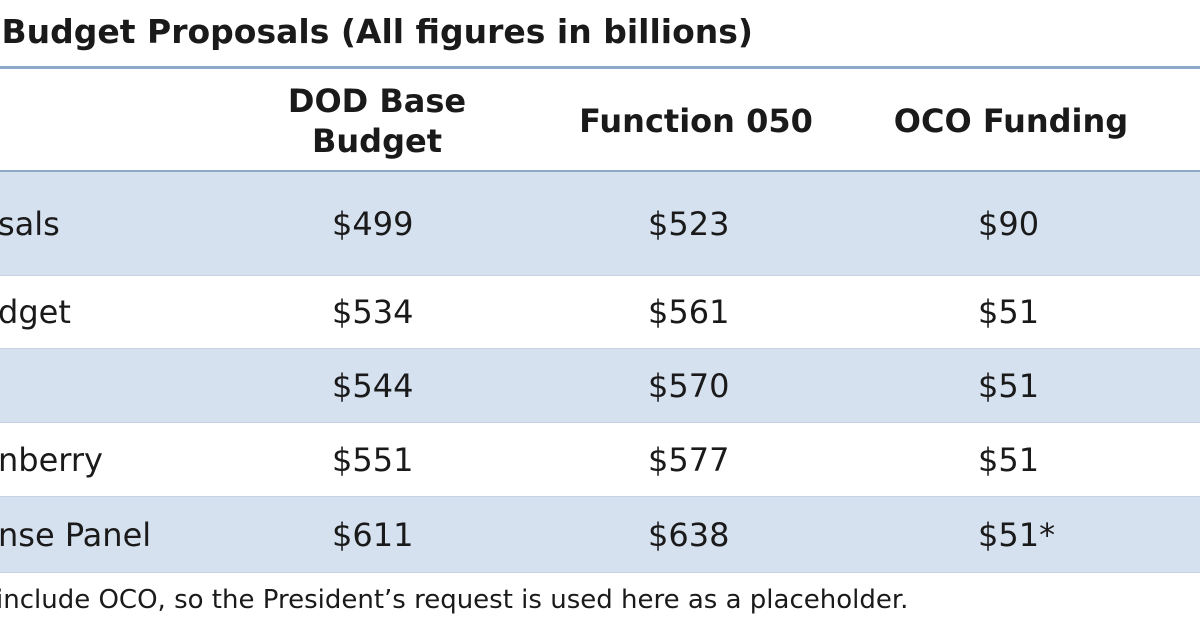 The image size is (1200, 630). I want to click on header-function-050: Function 050, so click(696, 120).